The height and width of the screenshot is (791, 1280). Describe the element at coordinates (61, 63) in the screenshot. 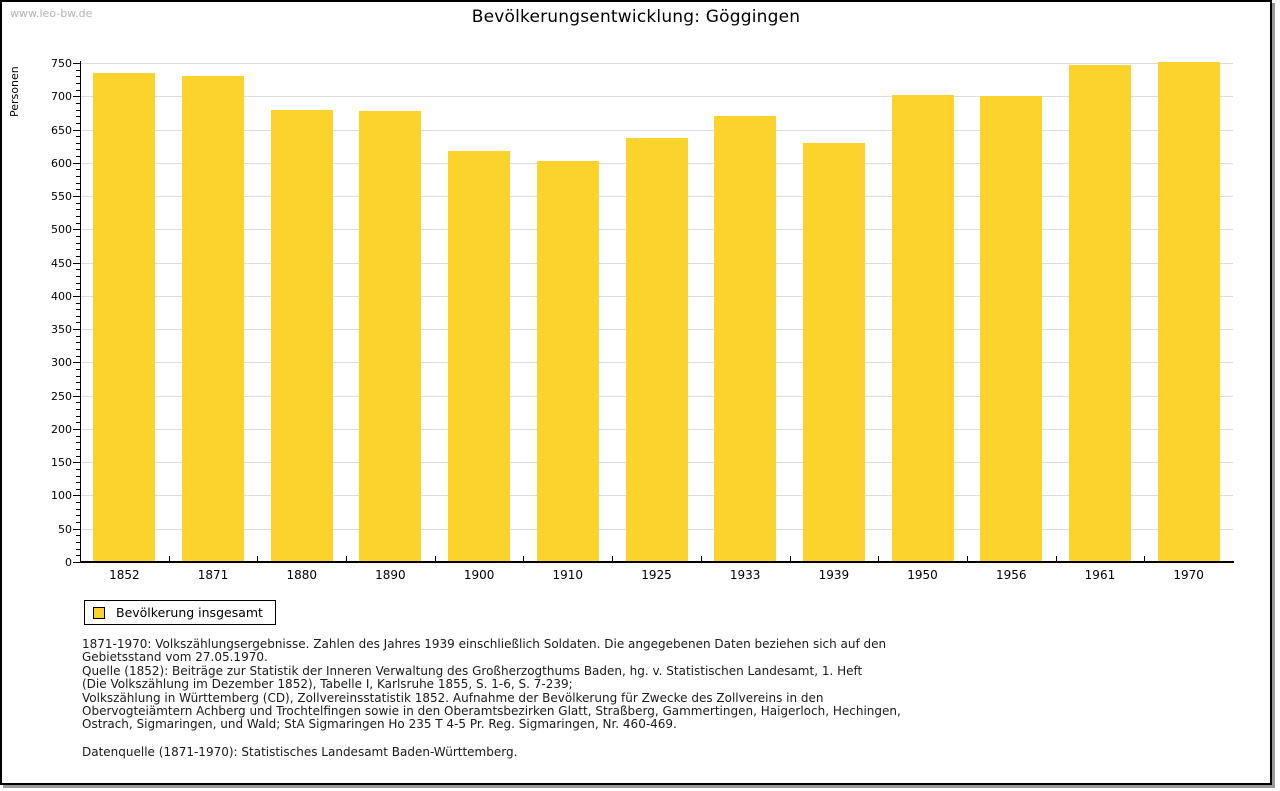

I see `y-tick-label-750: 750` at that location.